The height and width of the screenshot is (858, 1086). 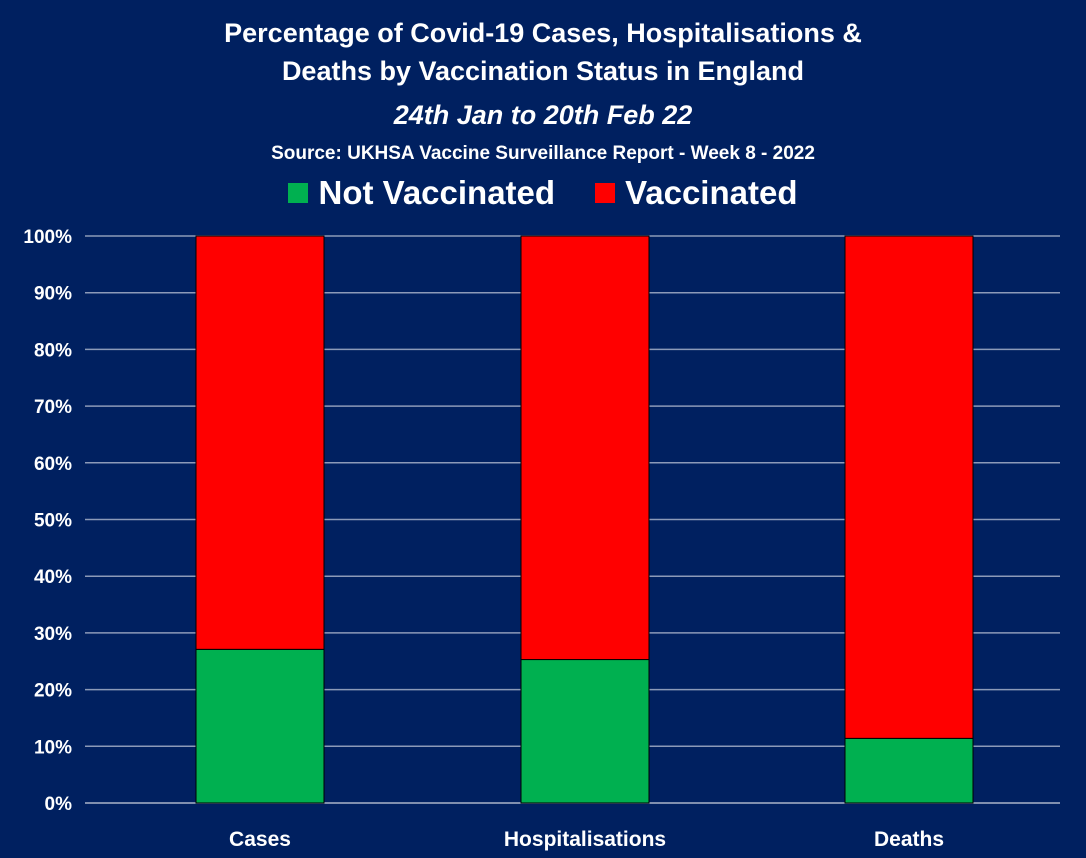 I want to click on bar-deaths-not-vaccinated, so click(x=909, y=770).